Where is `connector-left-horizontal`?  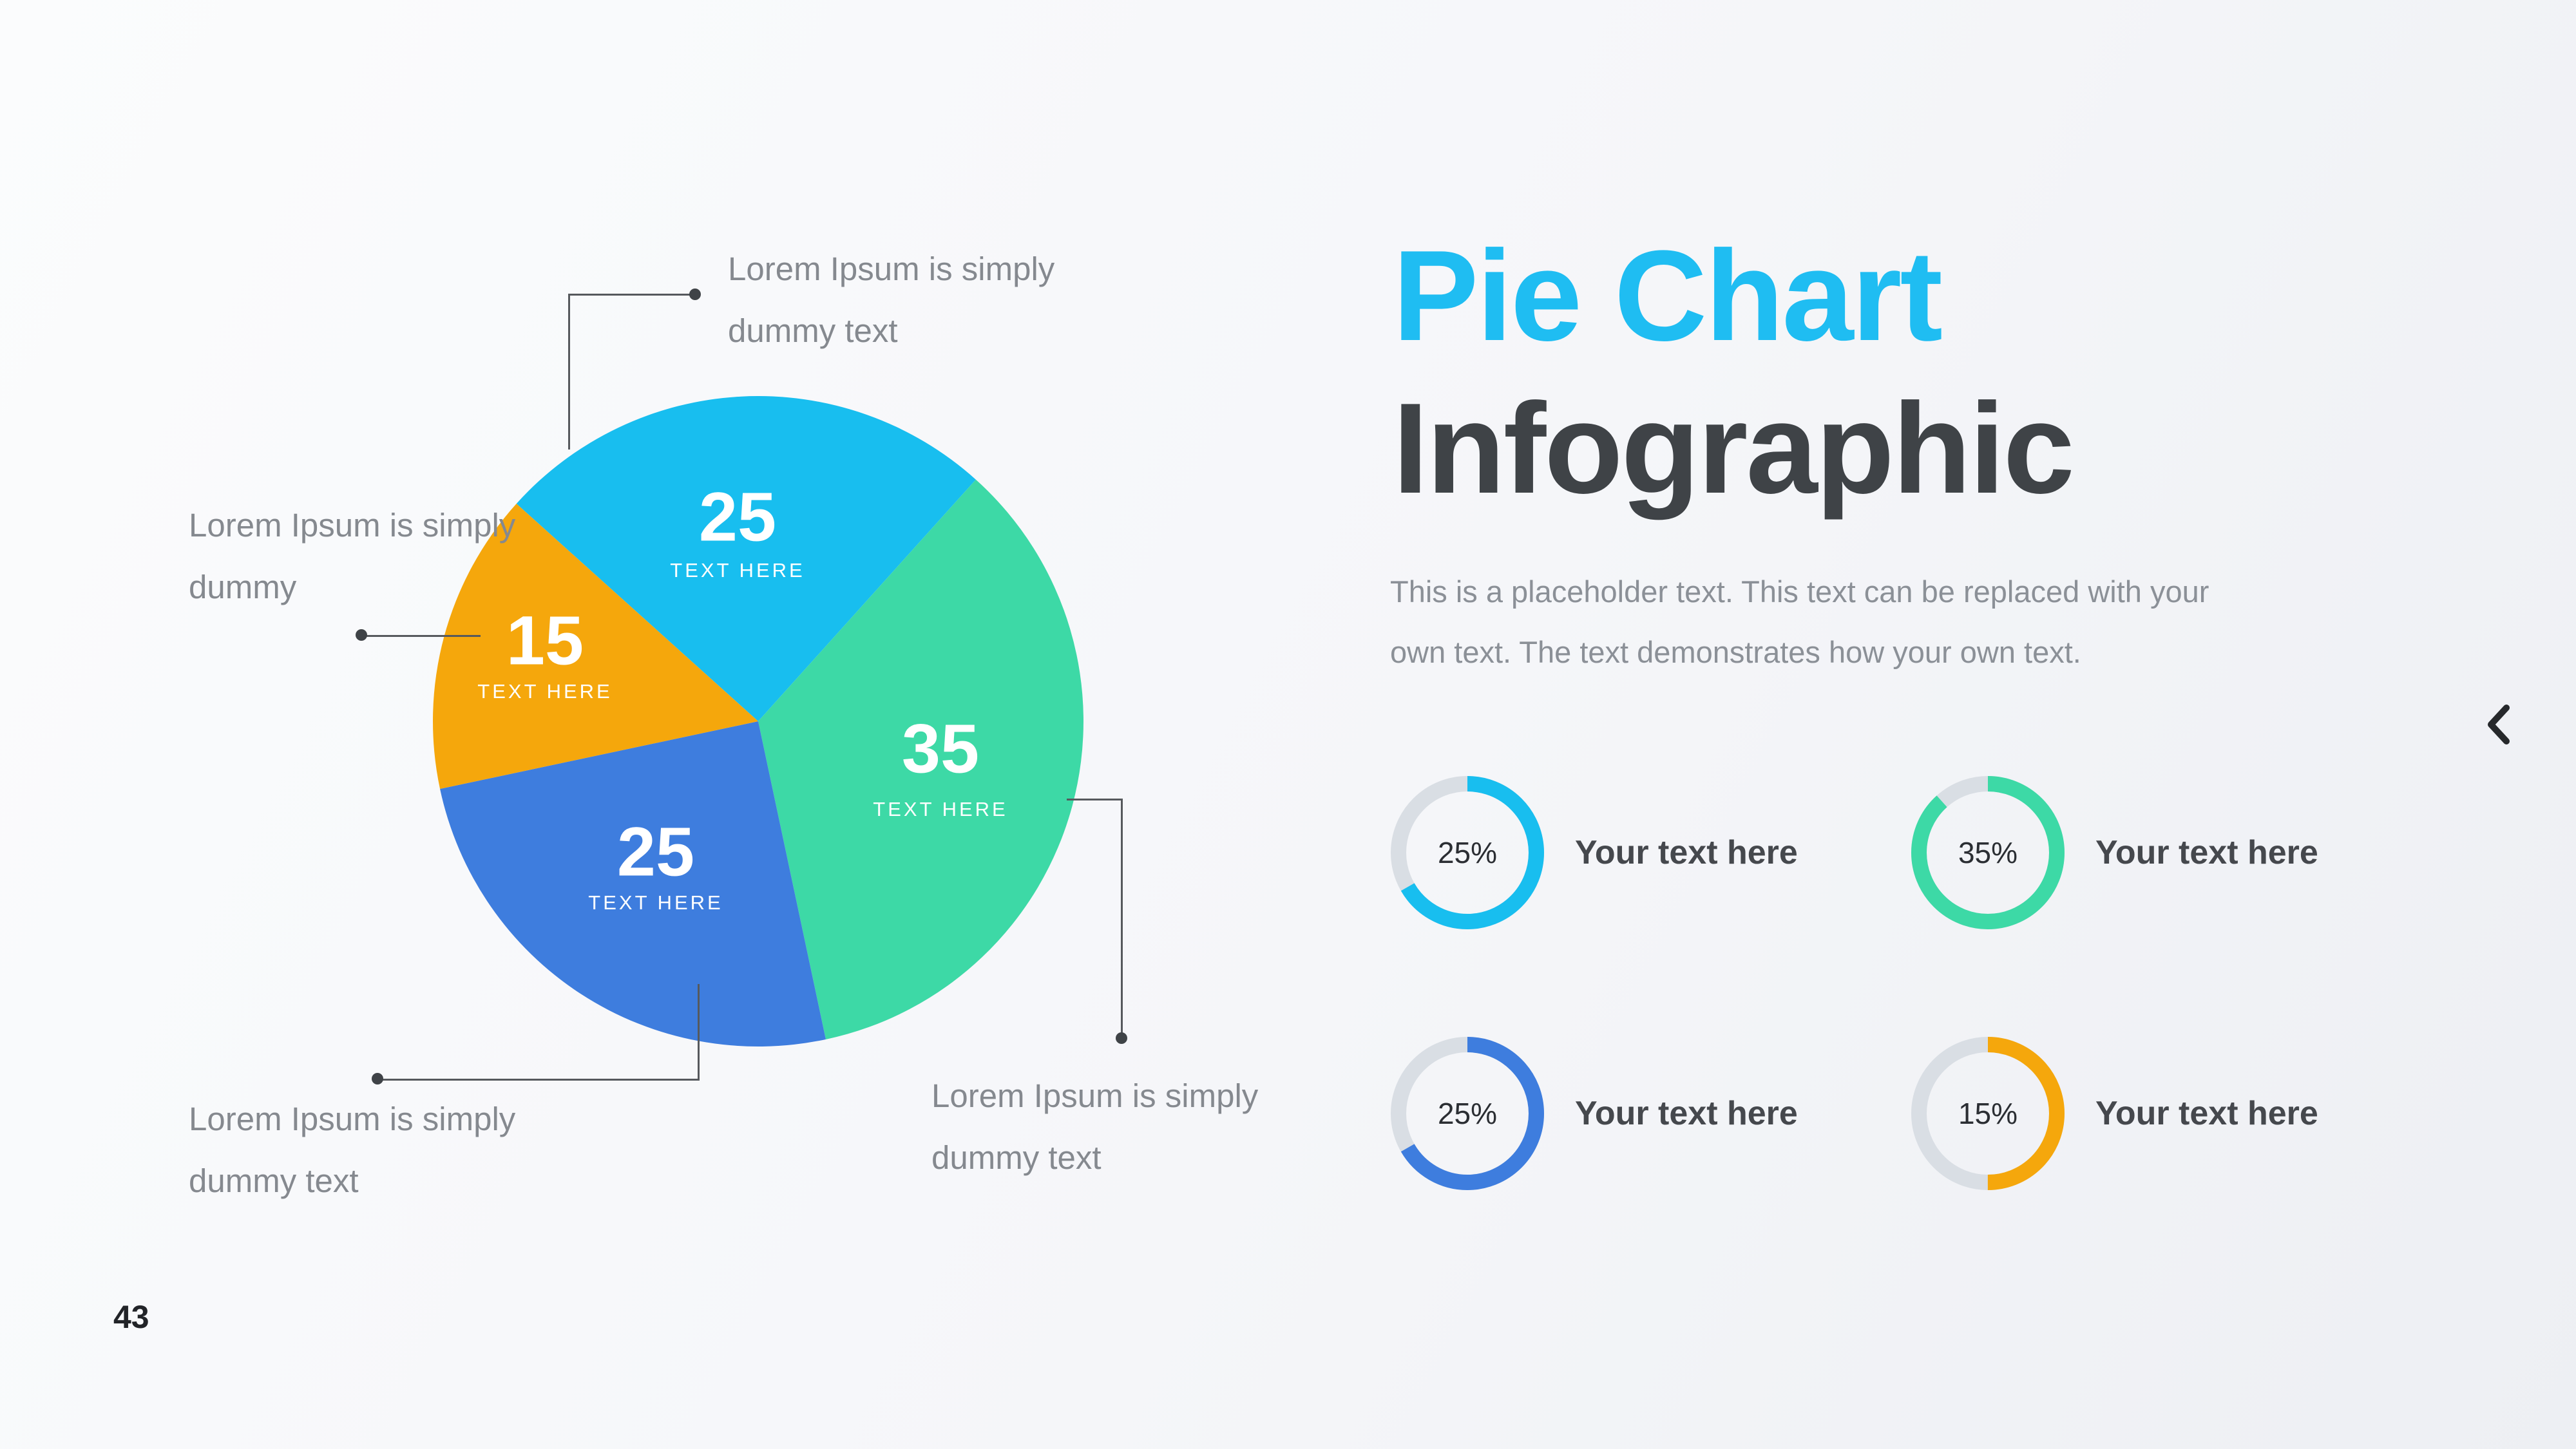 connector-left-horizontal is located at coordinates (421, 636).